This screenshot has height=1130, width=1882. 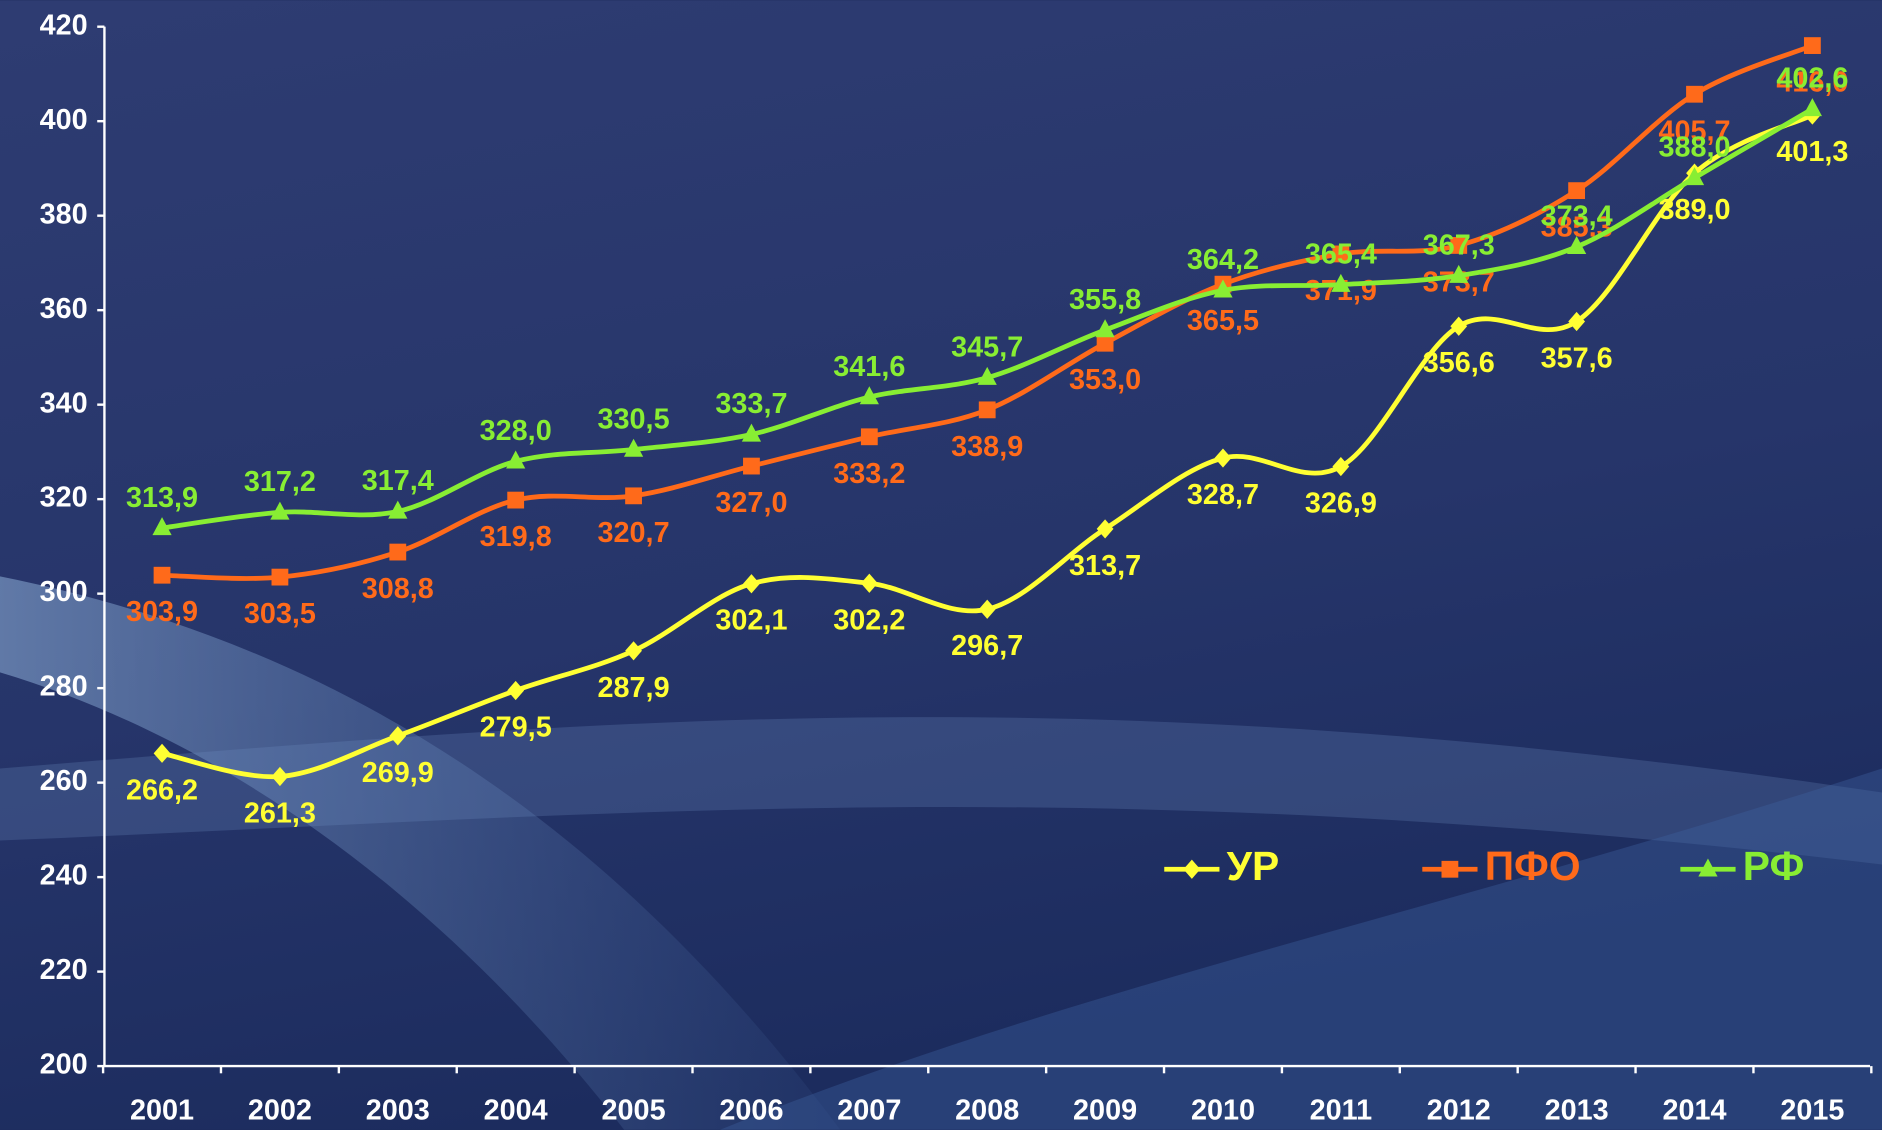 What do you see at coordinates (64, 25) in the screenshot?
I see `y-tick-label: 420` at bounding box center [64, 25].